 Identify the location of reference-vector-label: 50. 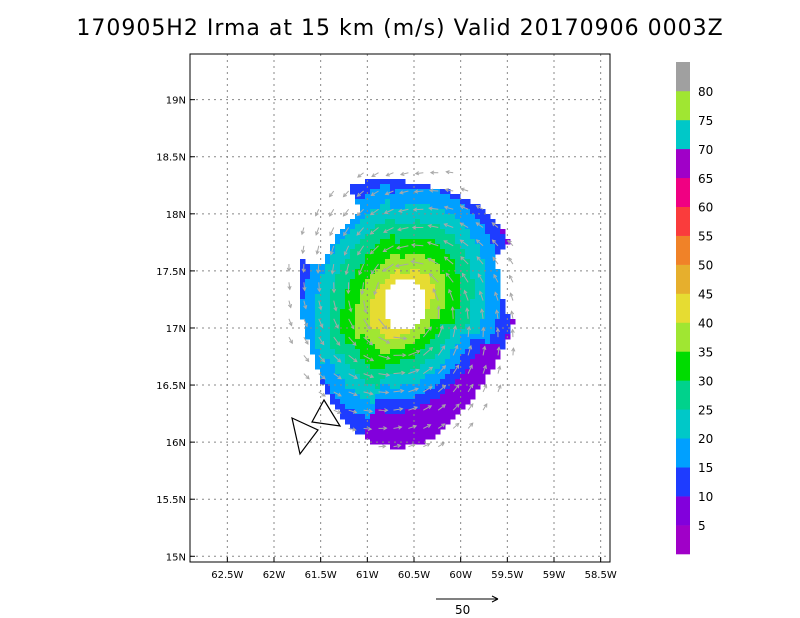
(462, 610).